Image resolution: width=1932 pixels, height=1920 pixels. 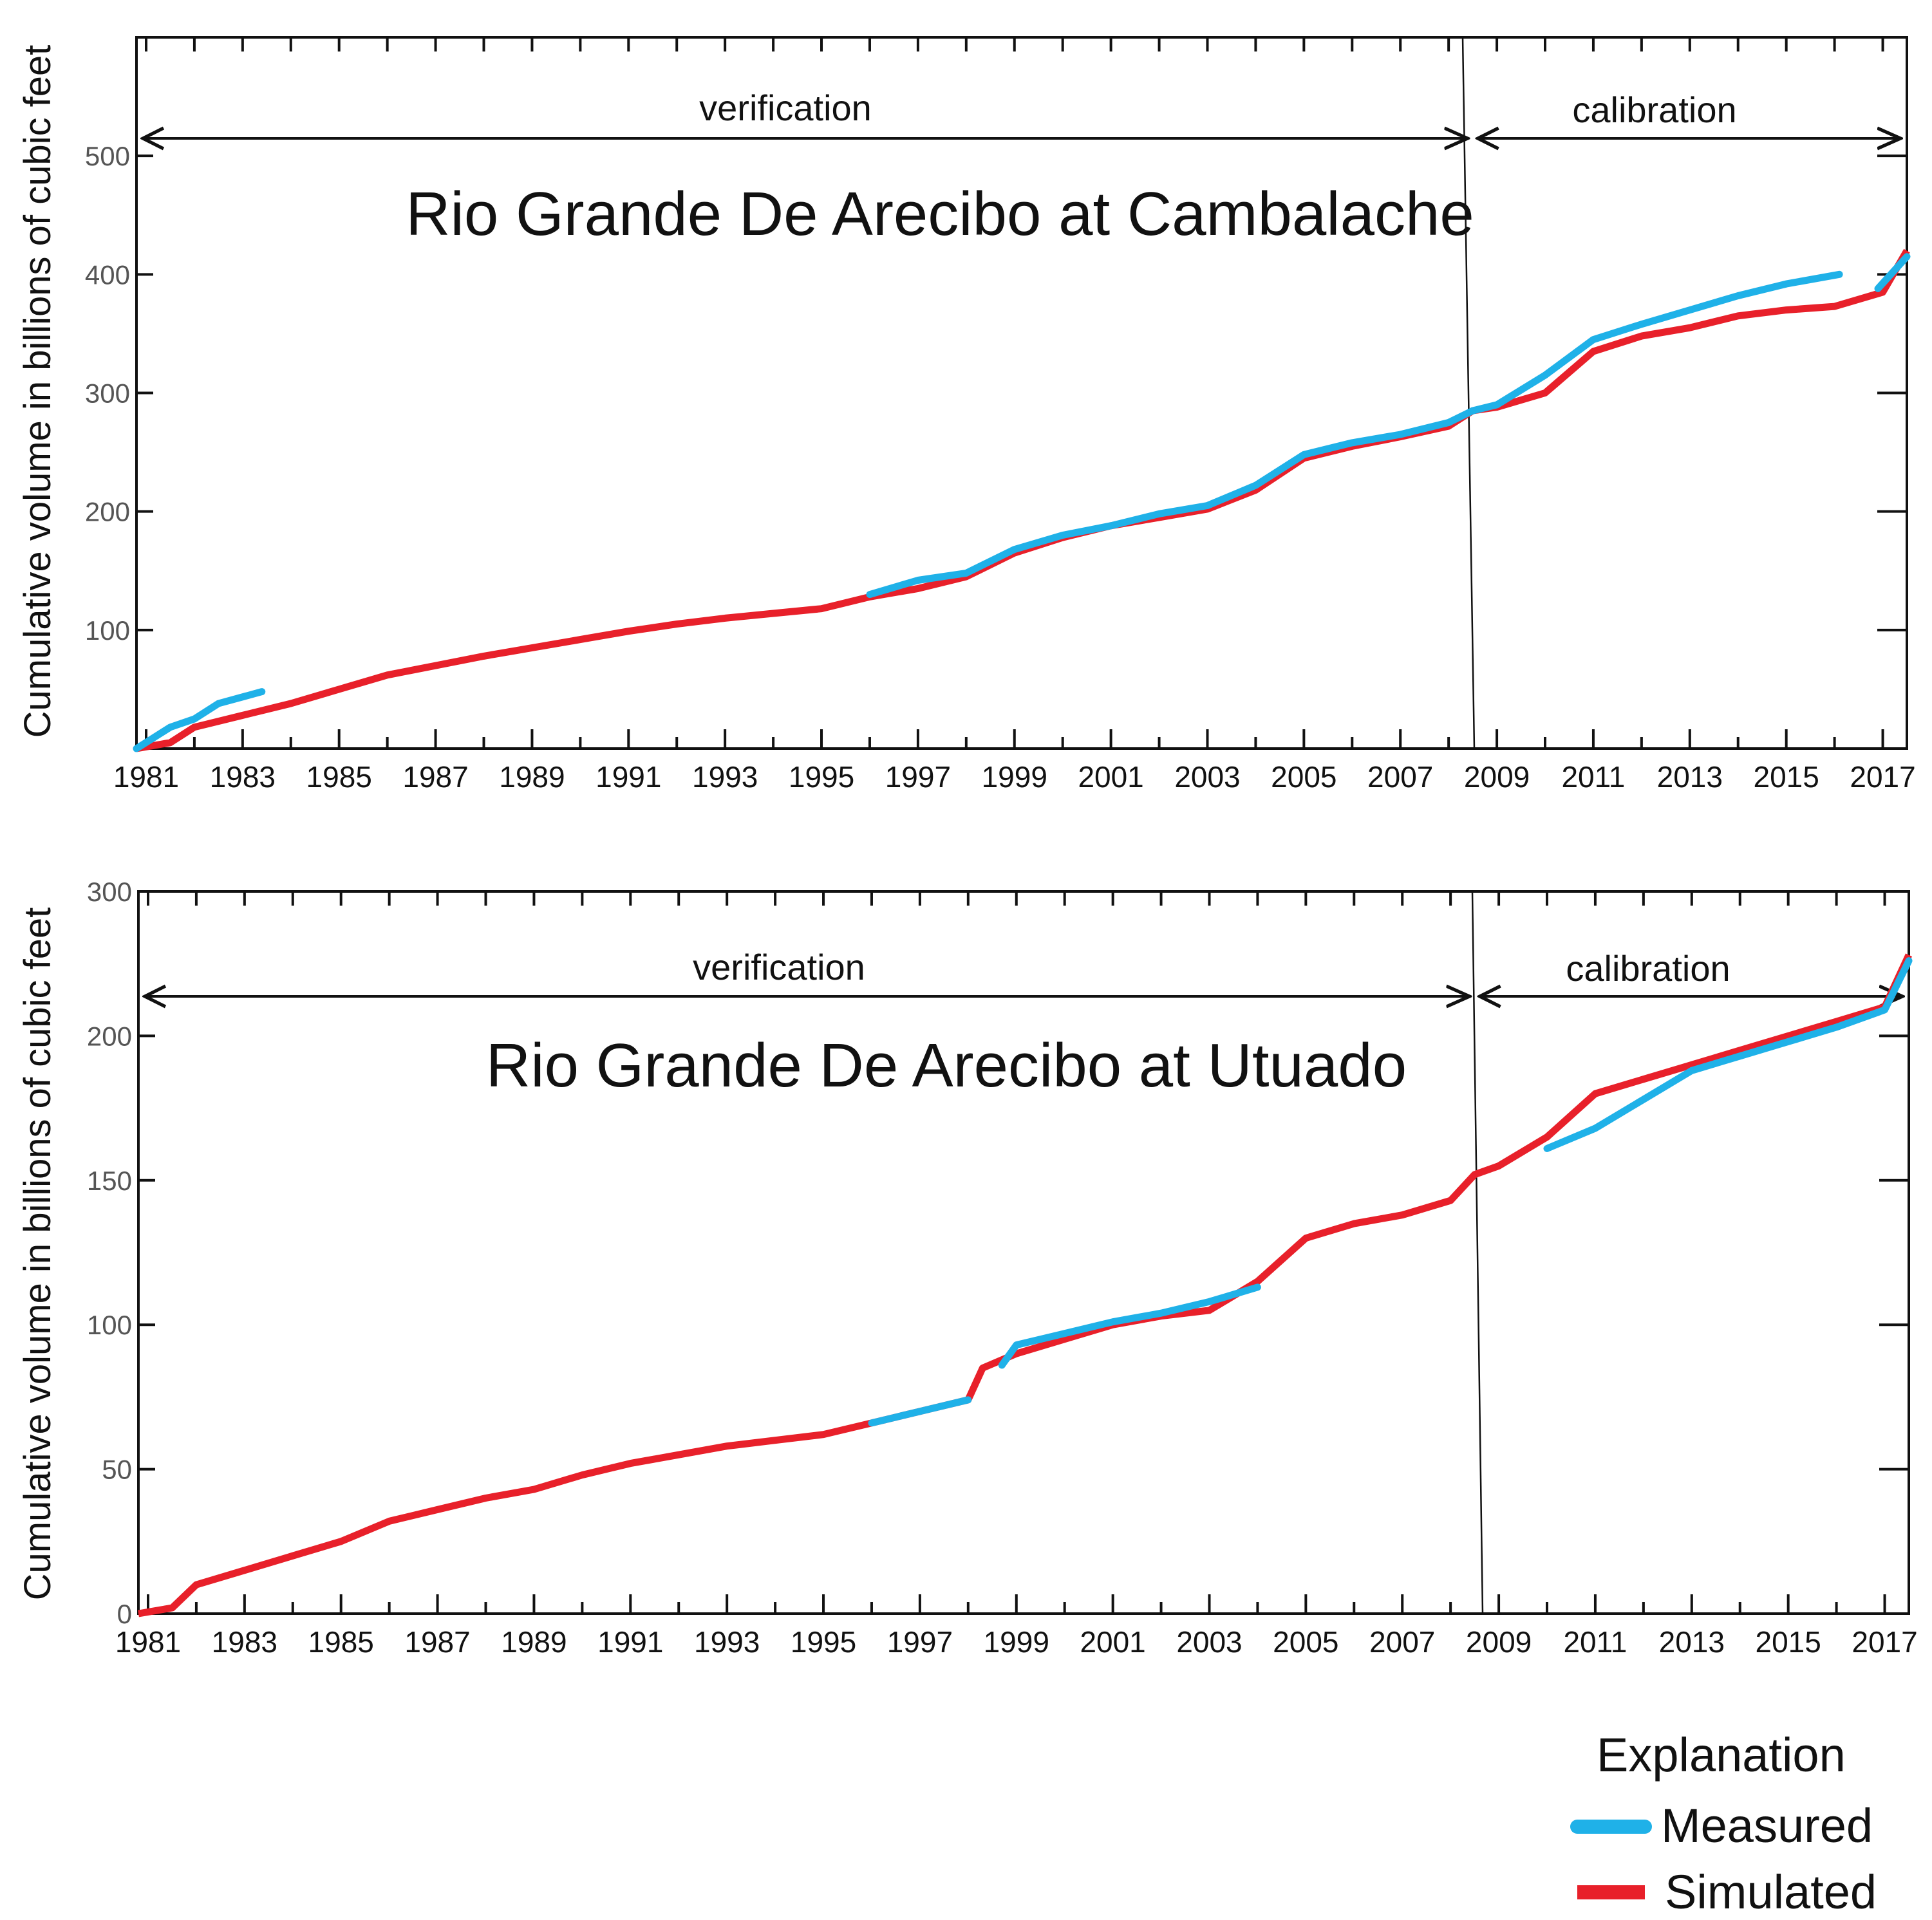 I want to click on y-tick-label: 50, so click(x=117, y=1470).